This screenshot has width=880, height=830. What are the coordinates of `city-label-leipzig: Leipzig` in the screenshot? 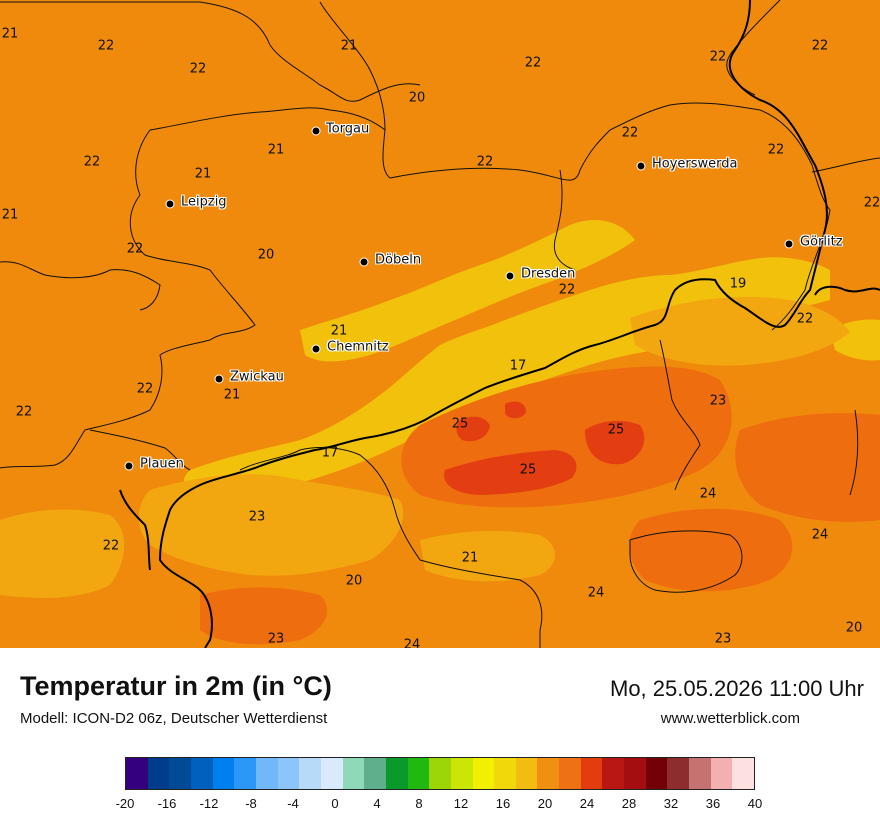 It's located at (204, 202).